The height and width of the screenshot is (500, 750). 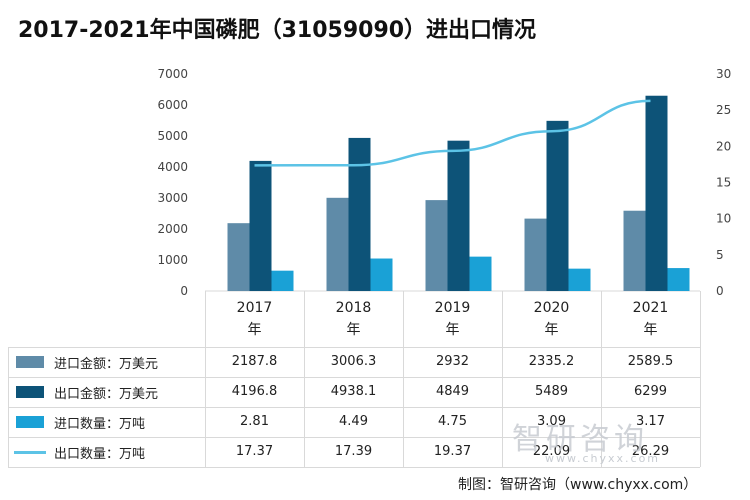 What do you see at coordinates (254, 319) in the screenshot?
I see `x-tick-label: 2017 年` at bounding box center [254, 319].